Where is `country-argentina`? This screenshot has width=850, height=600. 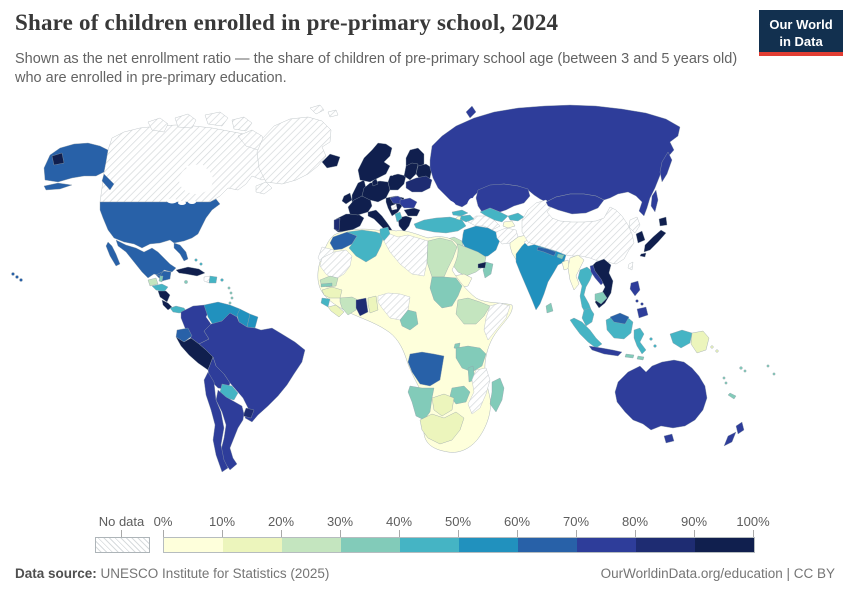
country-argentina is located at coordinates (230, 430).